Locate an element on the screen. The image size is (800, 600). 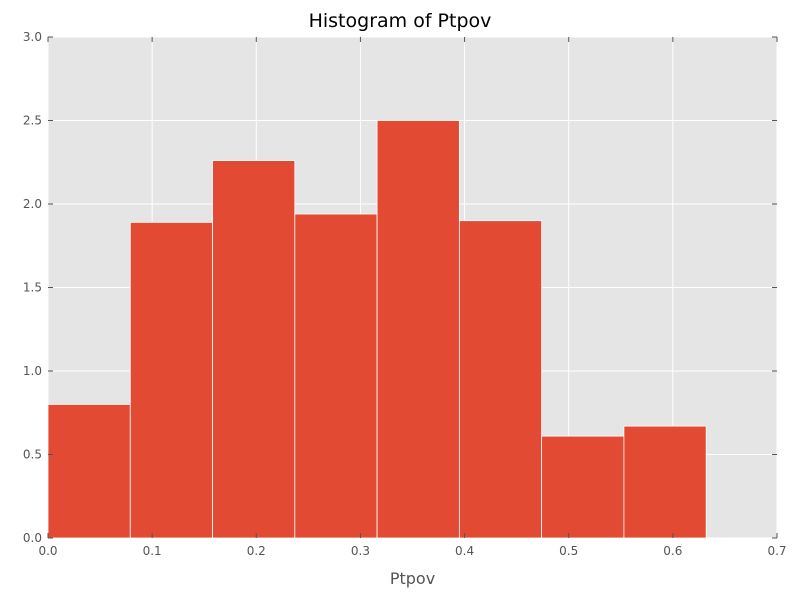
x-axis-label: Ptpov is located at coordinates (412, 578).